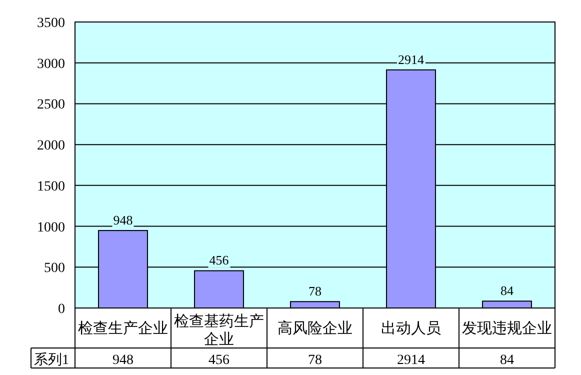  What do you see at coordinates (51, 360) in the screenshot?
I see `legend-label: 系列1` at bounding box center [51, 360].